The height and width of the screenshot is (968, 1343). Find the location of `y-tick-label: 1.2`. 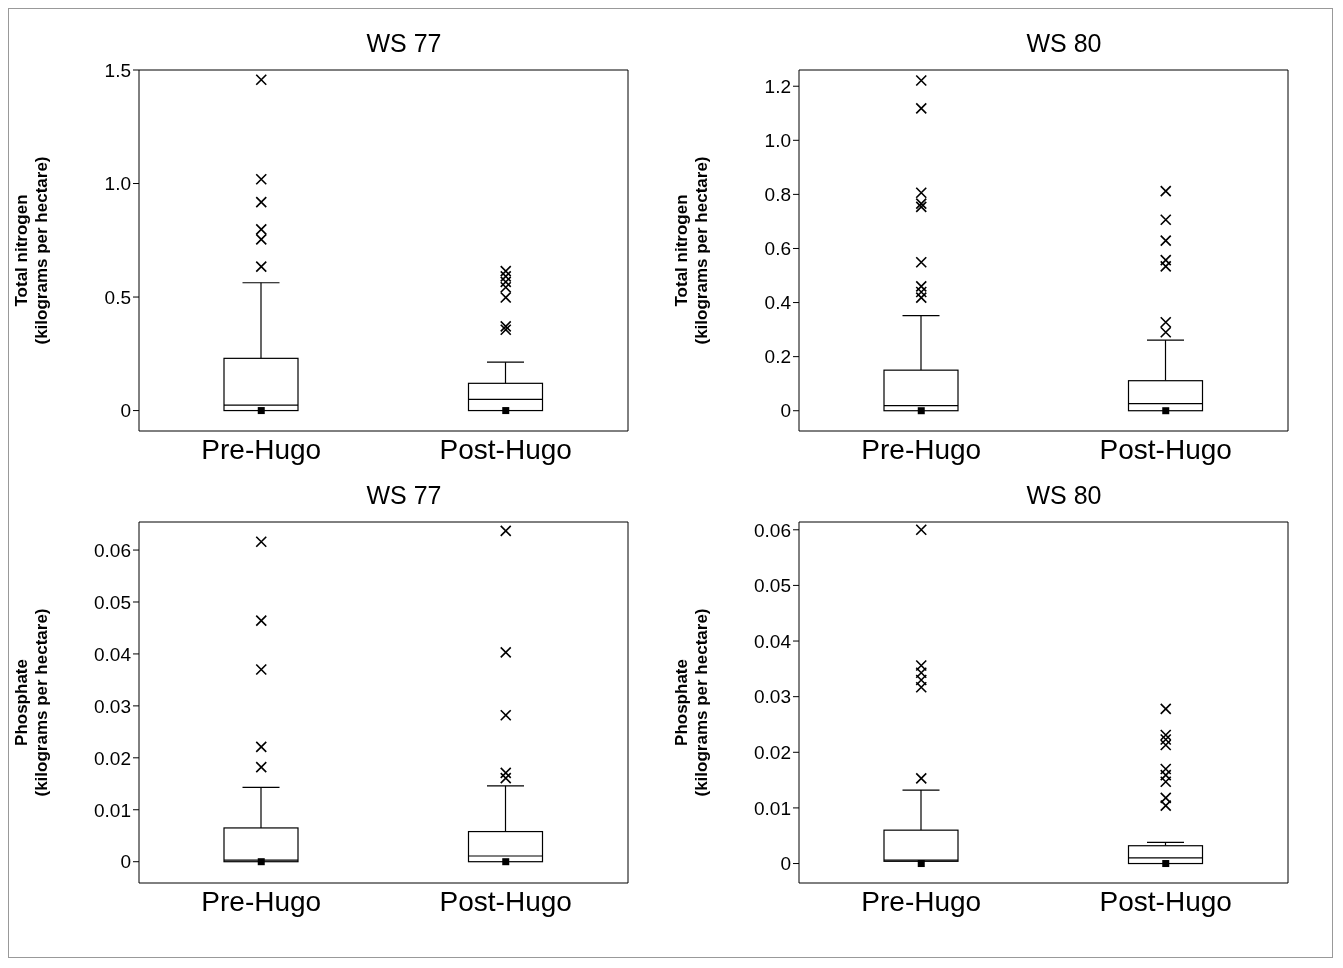

y-tick-label: 1.2 is located at coordinates (777, 86).